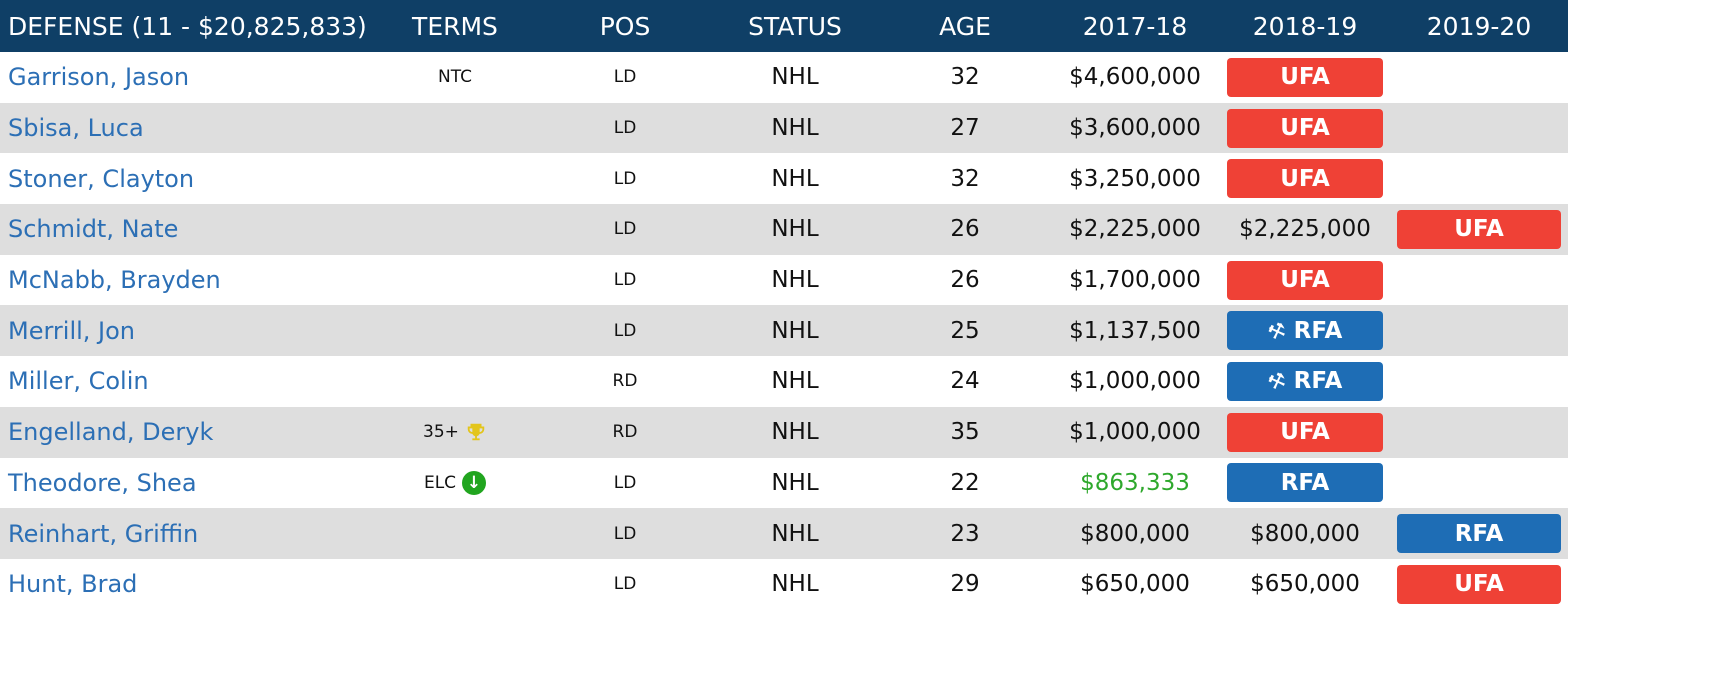 This screenshot has height=674, width=1732. I want to click on player-link: Stoner, Clayton, so click(101, 178).